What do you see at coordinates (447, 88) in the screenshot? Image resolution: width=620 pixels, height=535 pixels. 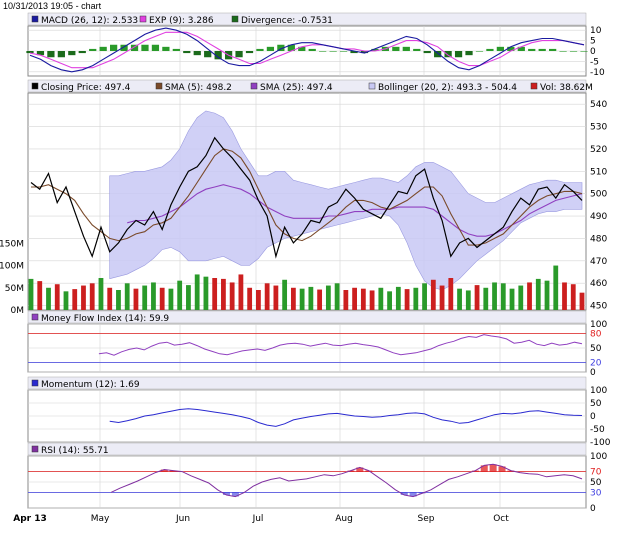 I see `price-legend-text: Bollinger (20, 2): 493.3 - 504.4` at bounding box center [447, 88].